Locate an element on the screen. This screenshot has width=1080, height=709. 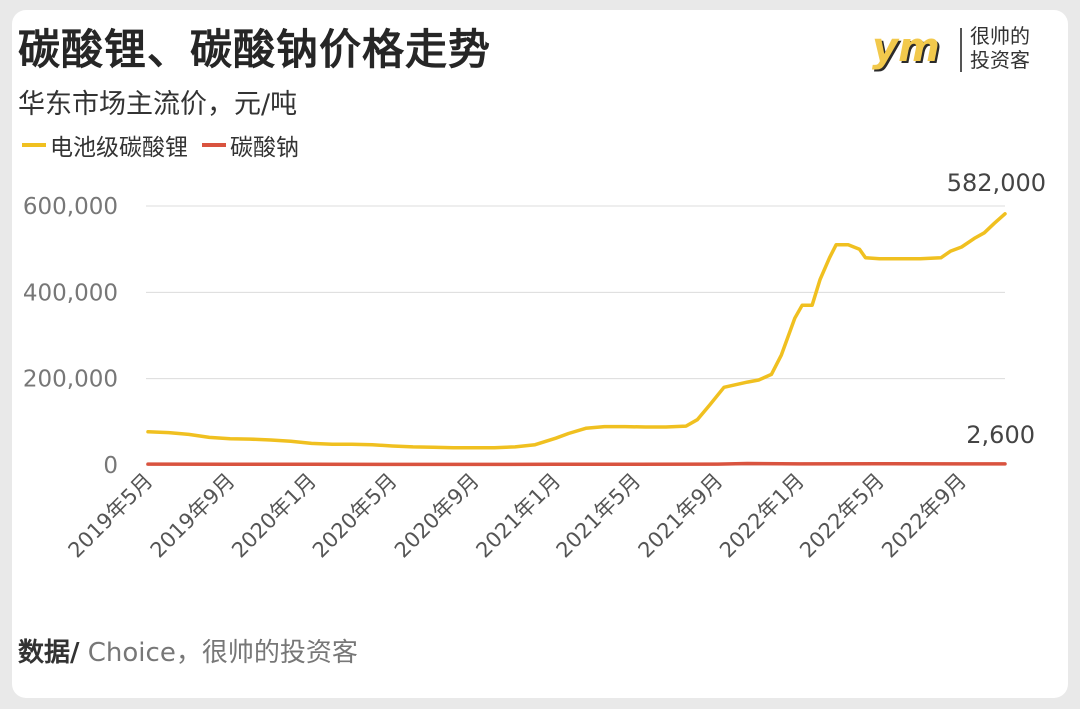
x-tick-label: 2022年9月 is located at coordinates (924, 516).